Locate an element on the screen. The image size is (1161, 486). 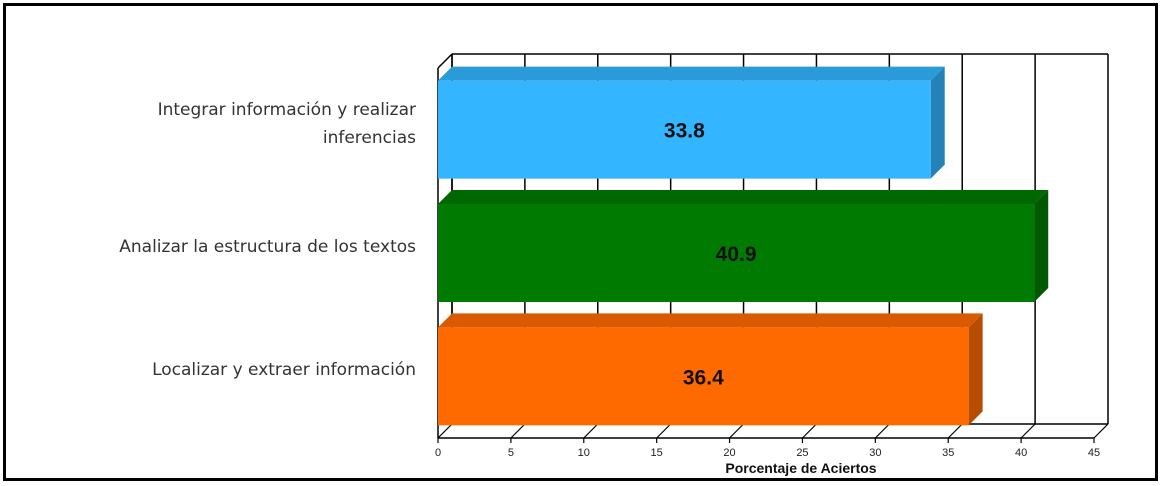
category-label-line: inferencias is located at coordinates (369, 137).